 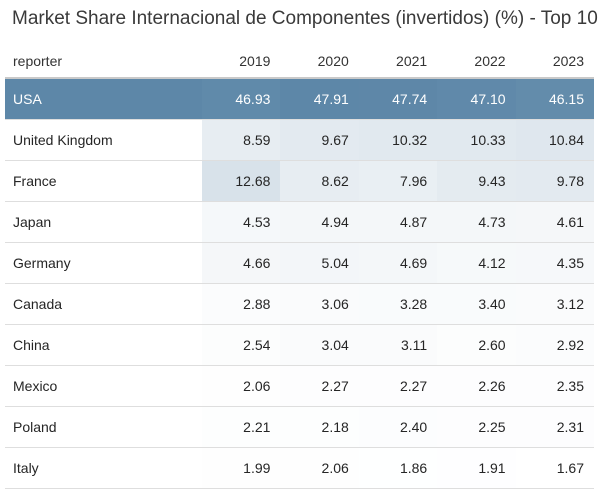 I want to click on table-row: Italy 1.99 2.06 1.86 1.91 1.67, so click(x=299, y=468).